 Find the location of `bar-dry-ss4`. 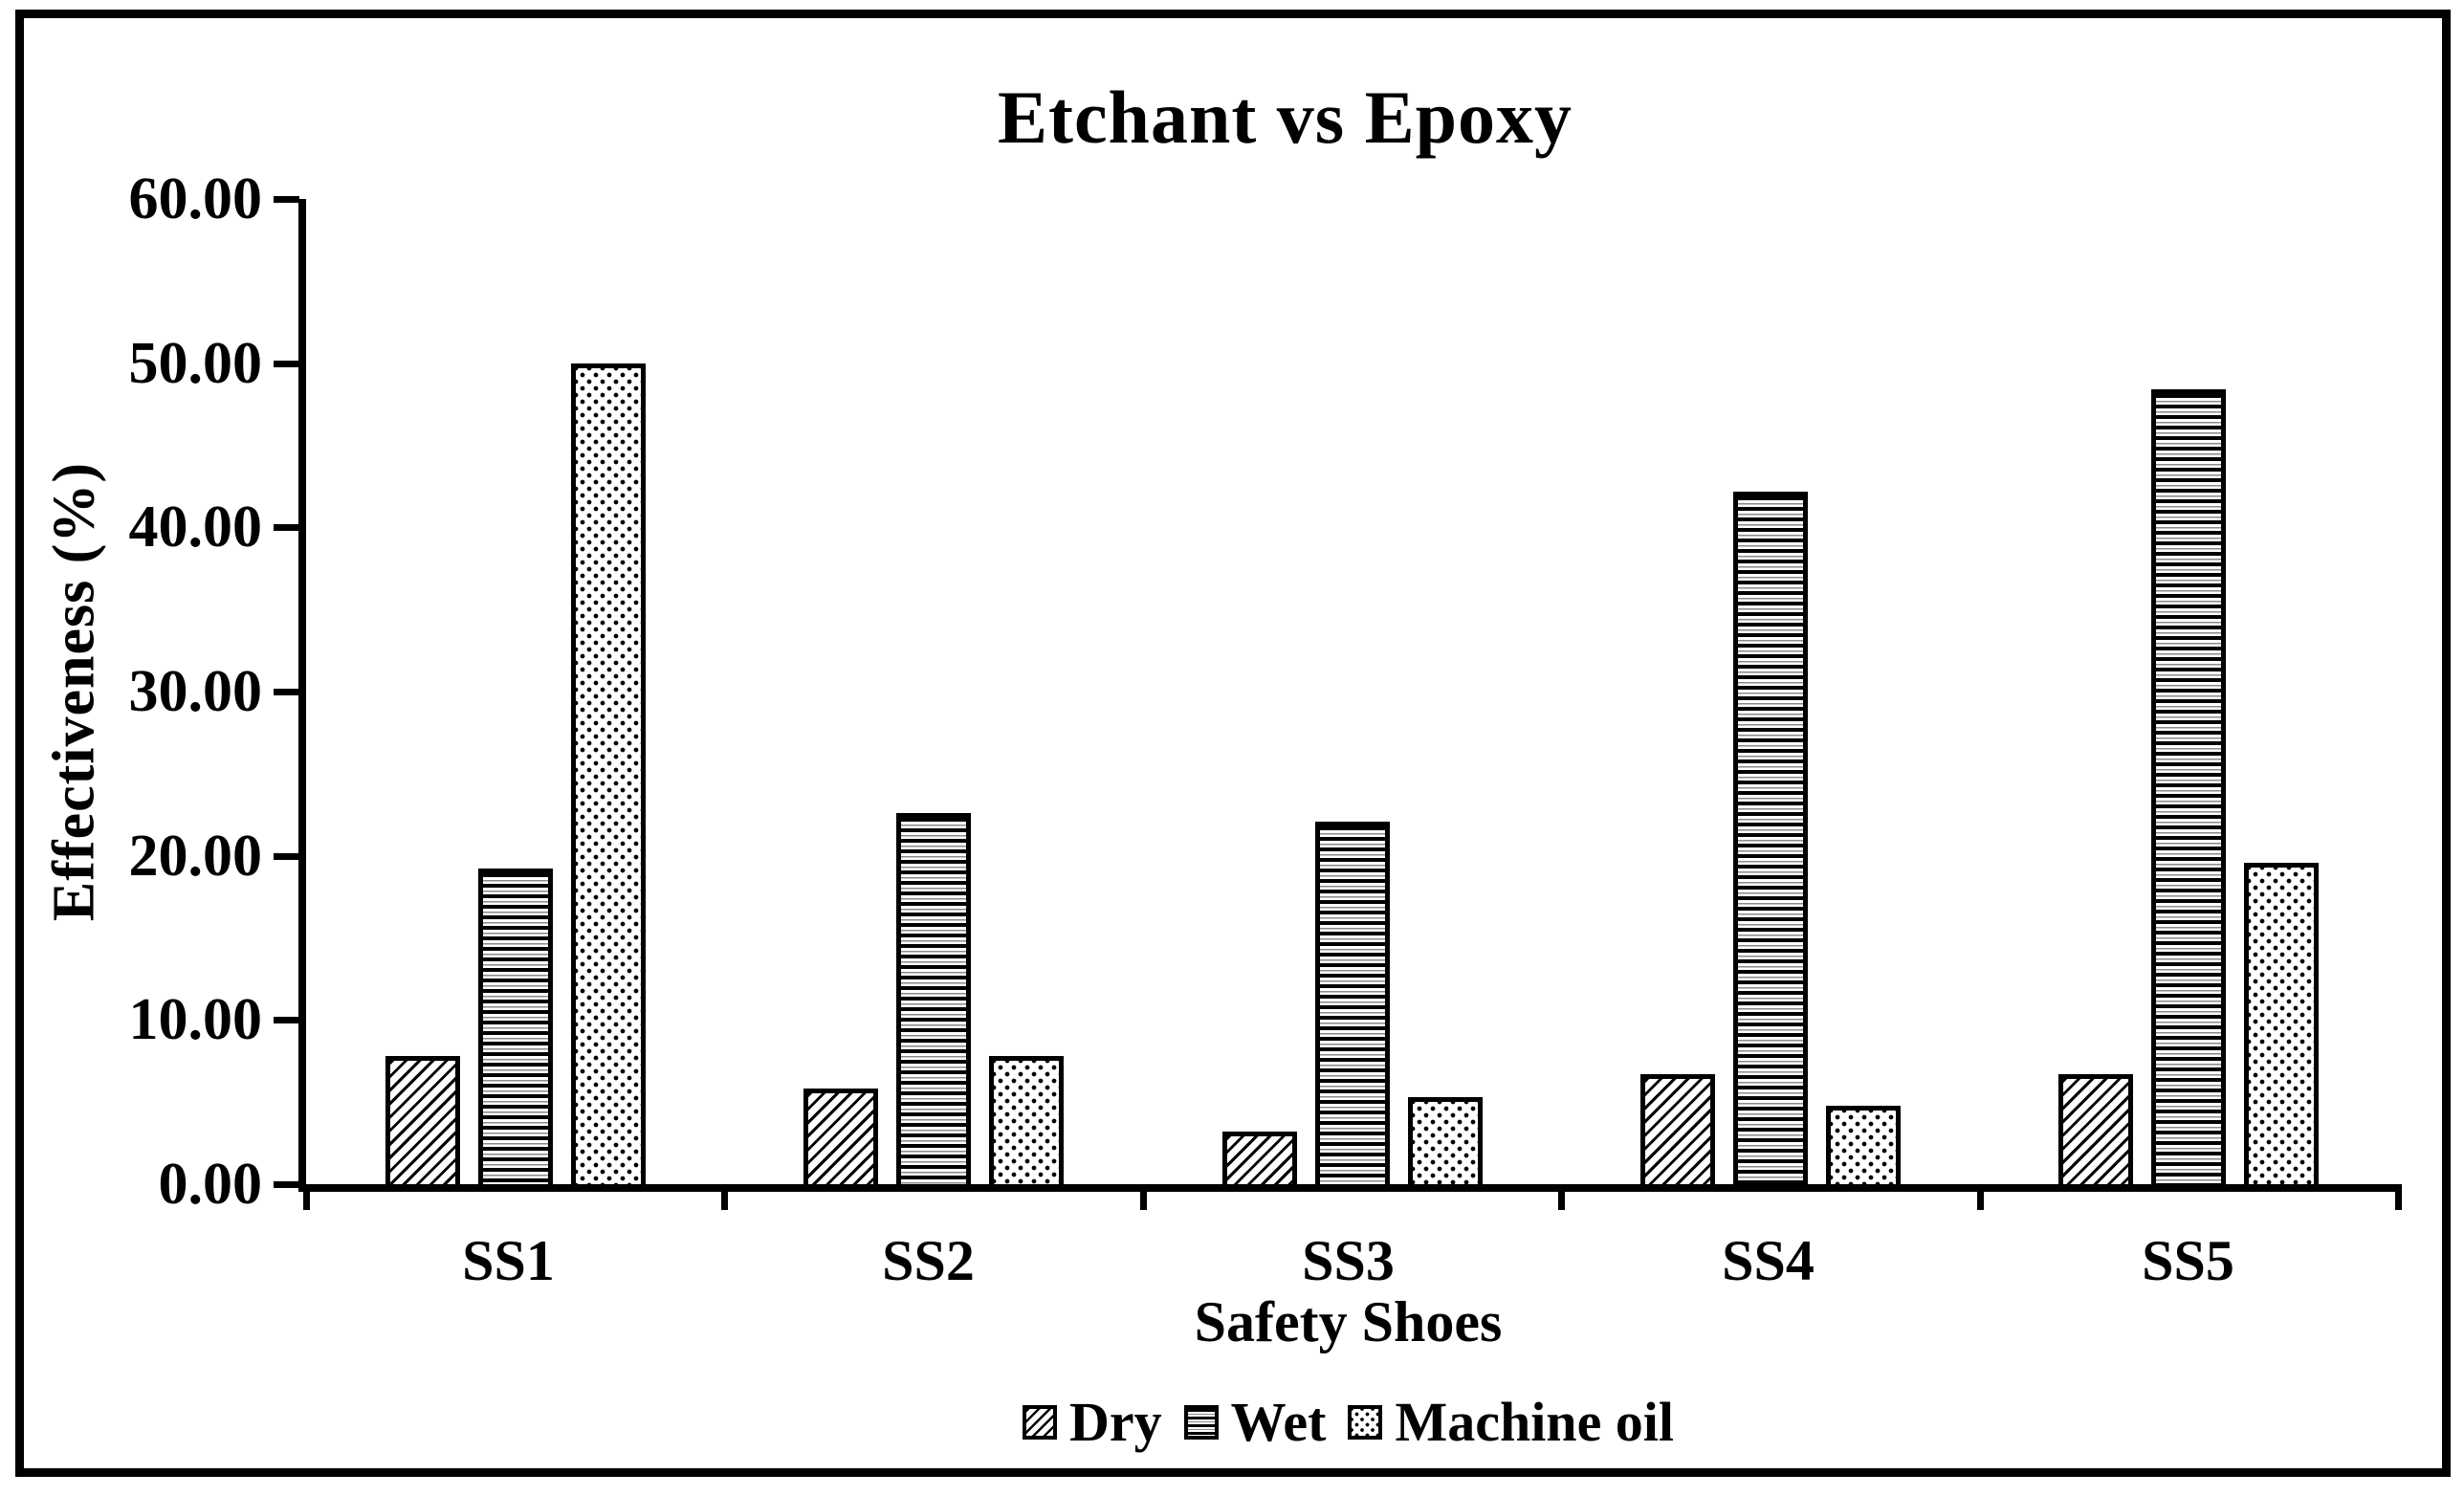

bar-dry-ss4 is located at coordinates (1677, 1128).